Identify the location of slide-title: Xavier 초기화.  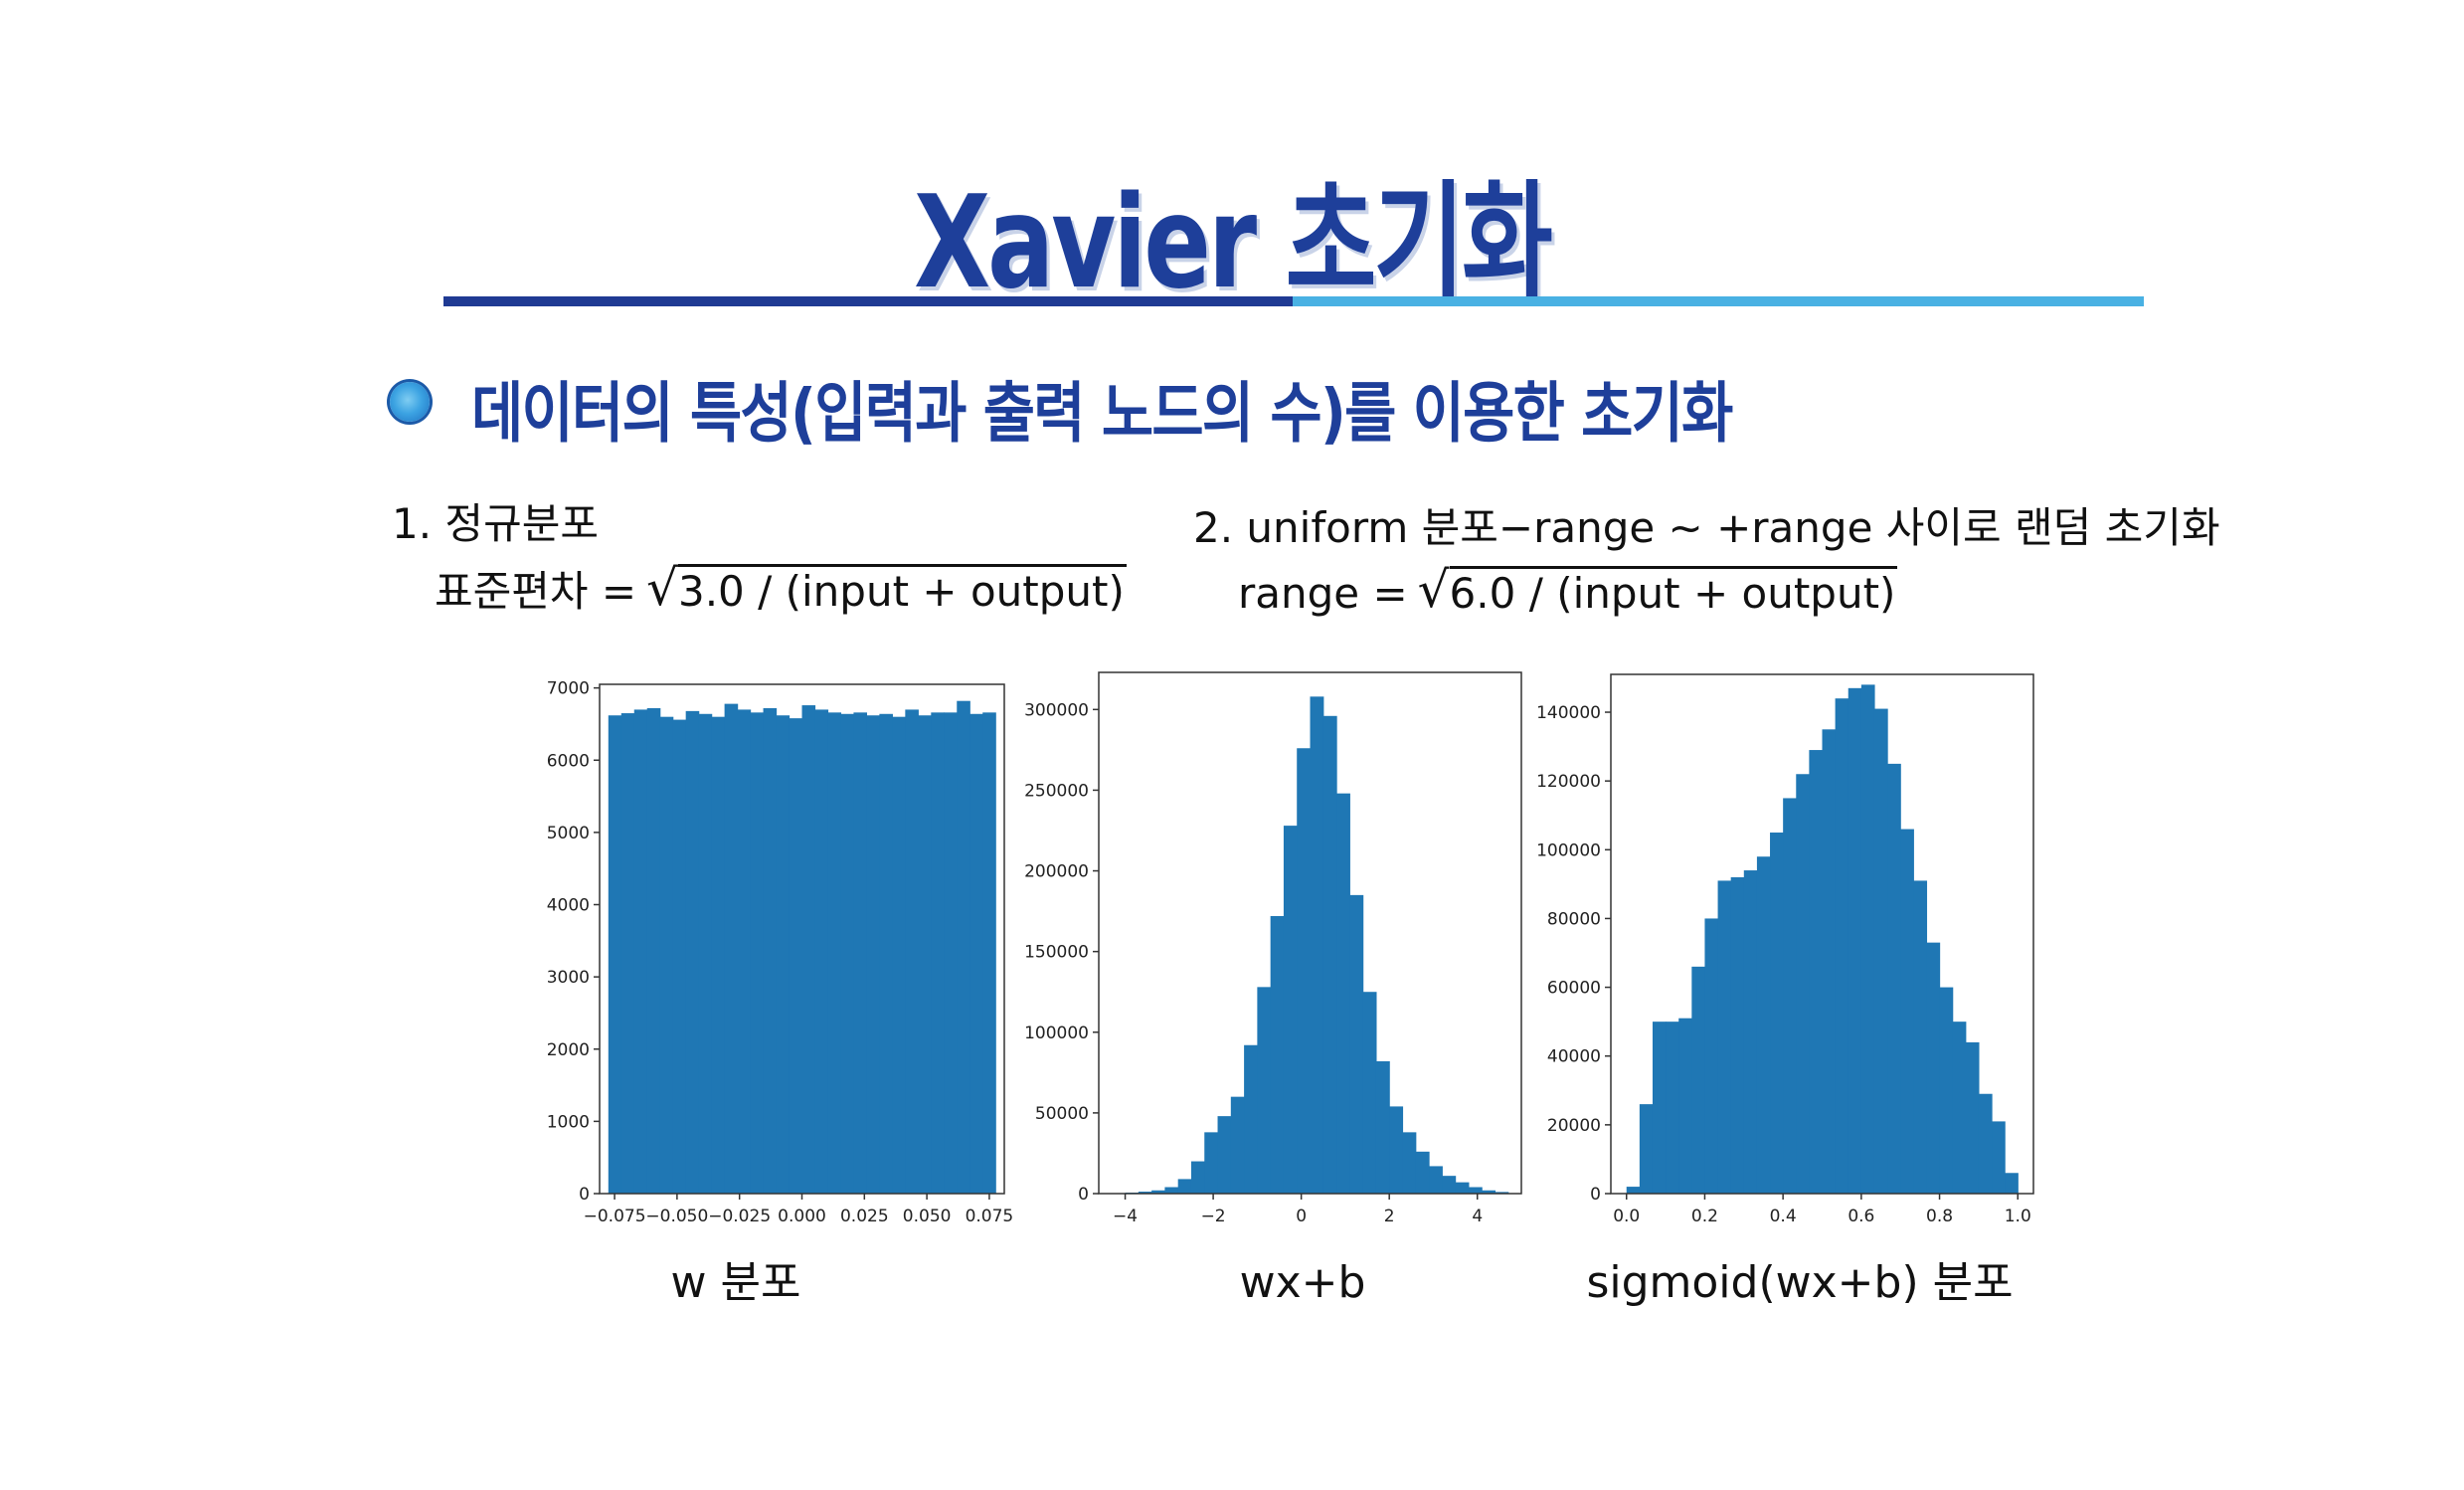
(1233, 243).